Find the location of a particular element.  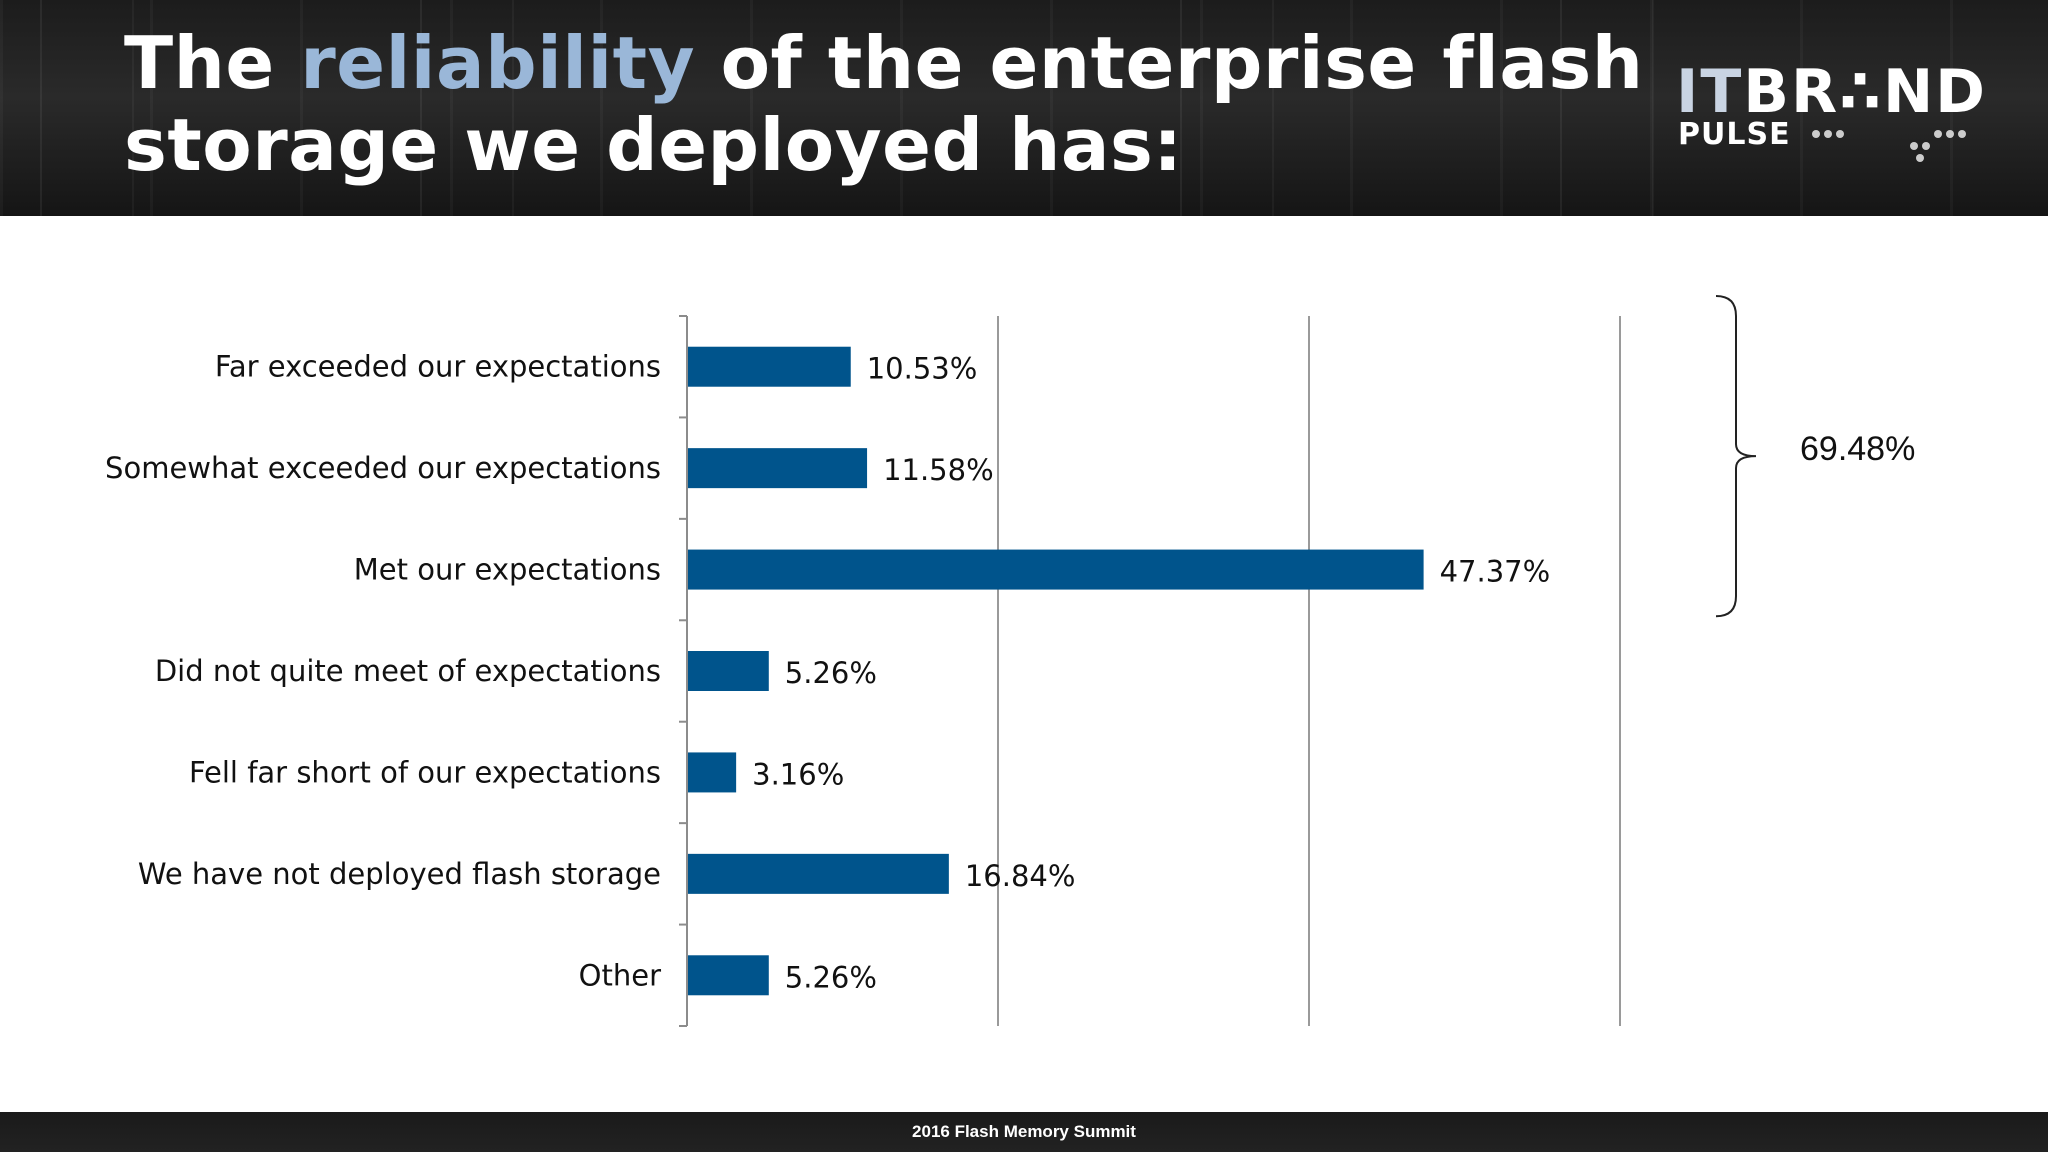

data-label: 16.84% is located at coordinates (1020, 876).